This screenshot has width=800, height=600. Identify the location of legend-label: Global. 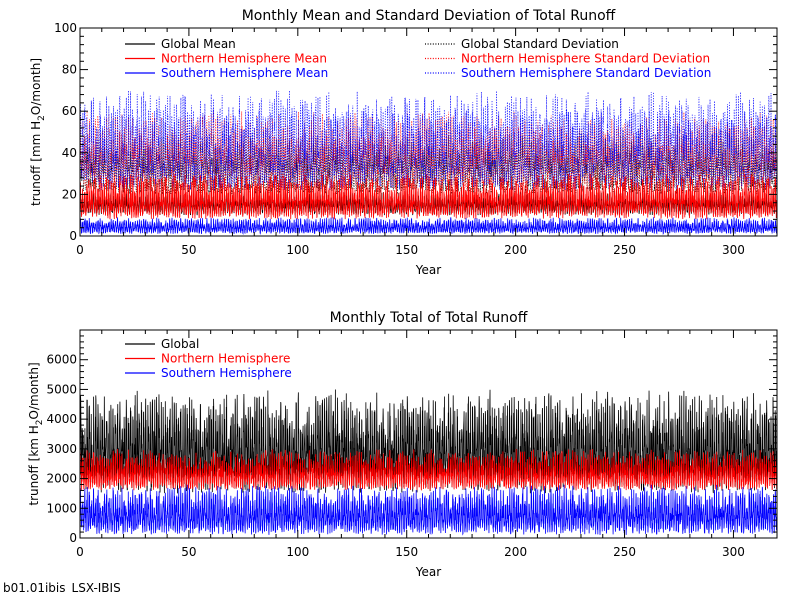
(180, 344).